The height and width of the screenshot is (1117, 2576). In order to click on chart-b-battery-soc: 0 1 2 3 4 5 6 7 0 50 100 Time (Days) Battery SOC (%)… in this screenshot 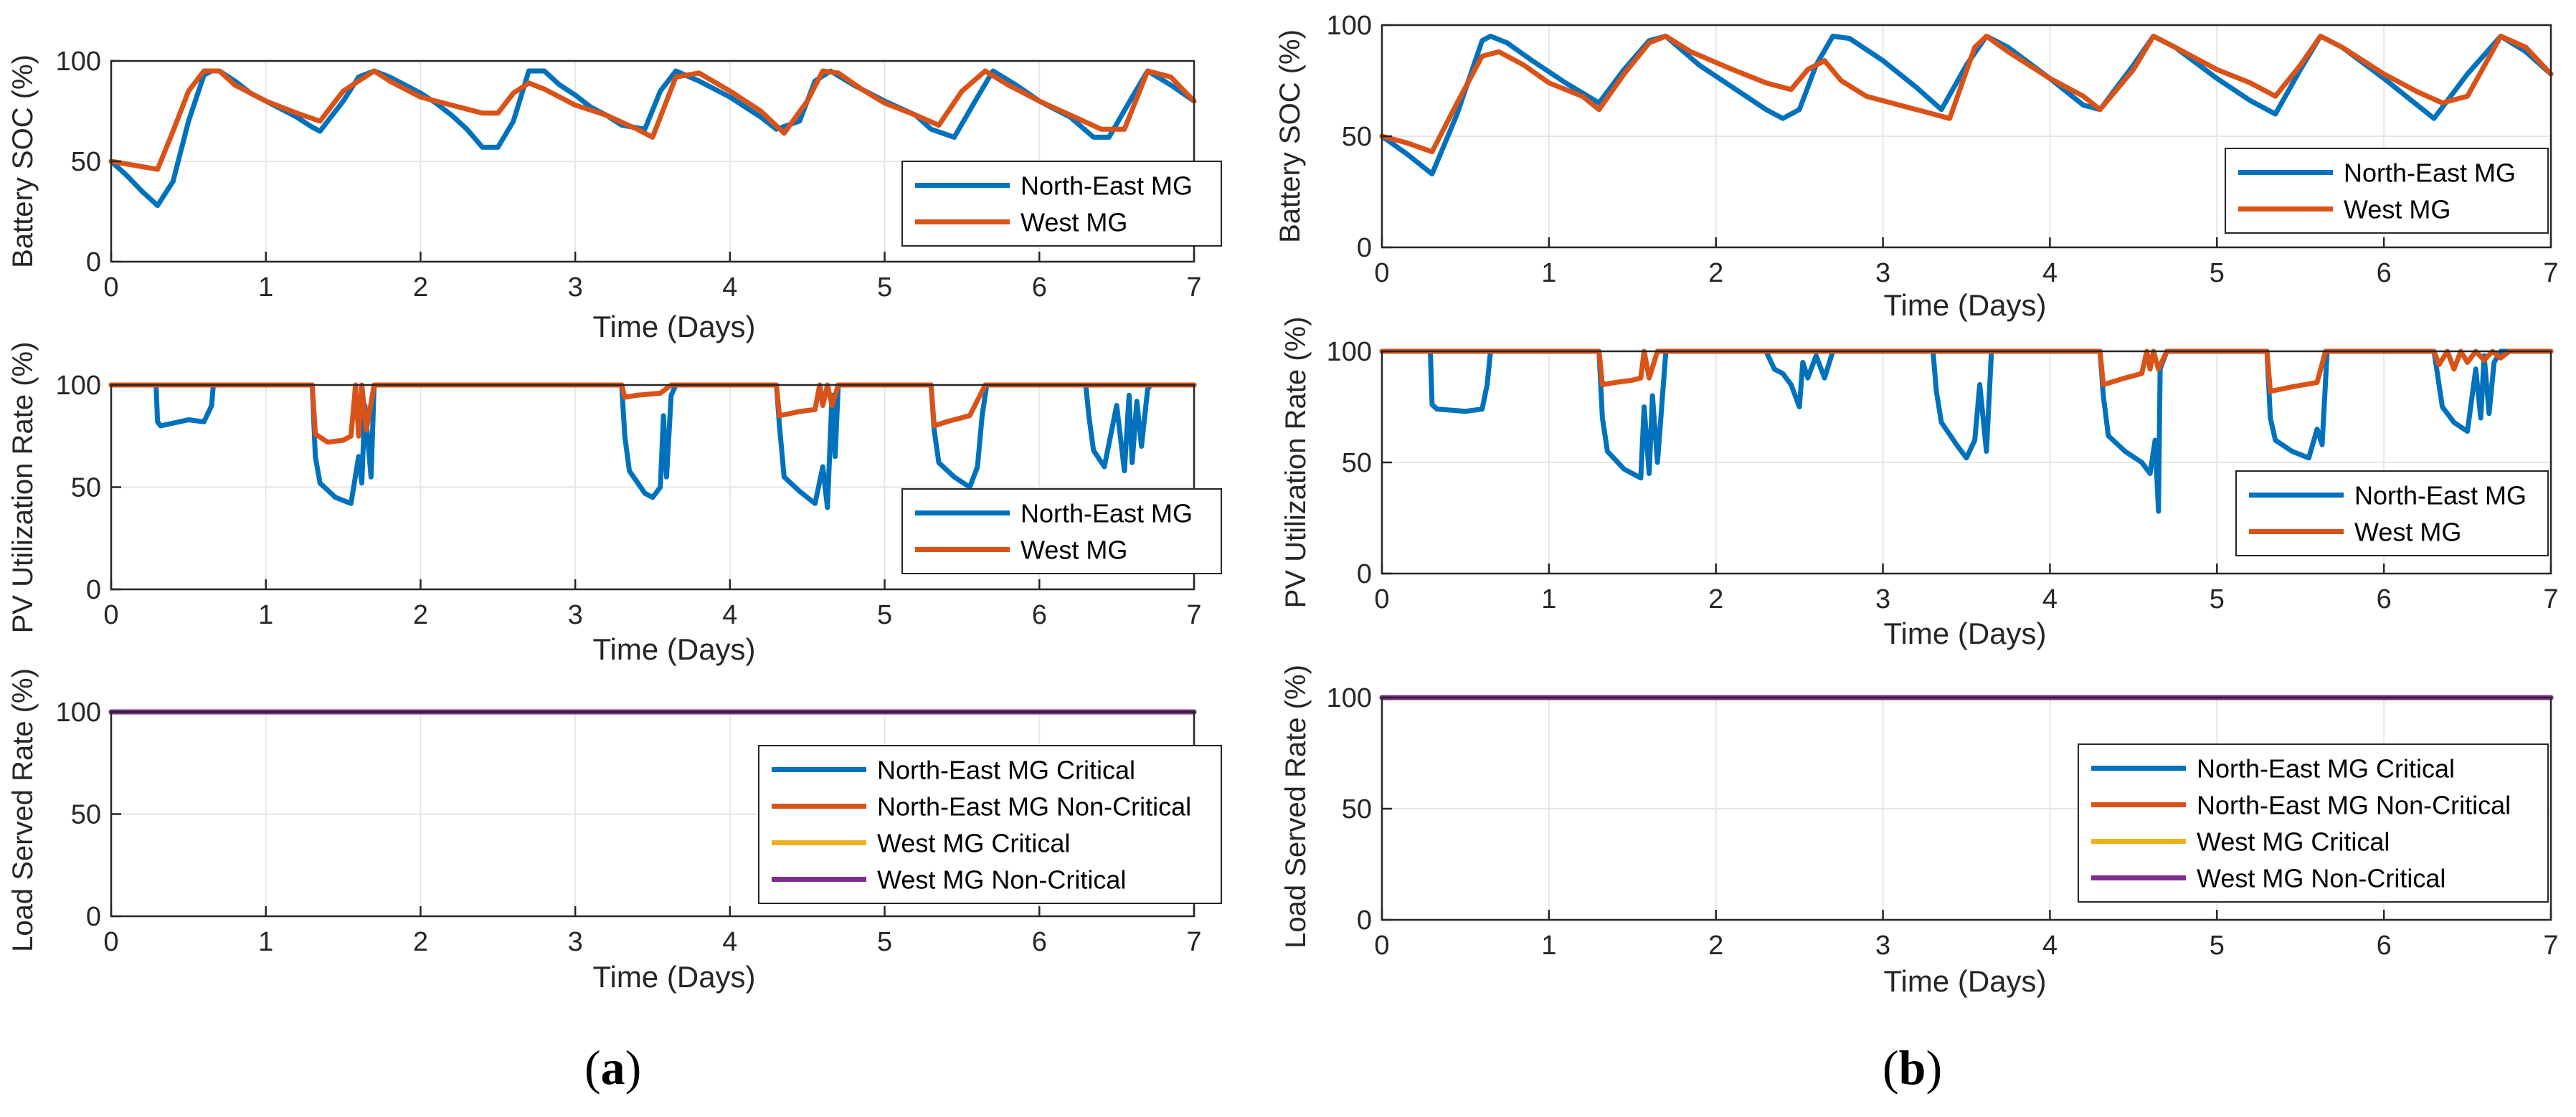, I will do `click(1916, 167)`.